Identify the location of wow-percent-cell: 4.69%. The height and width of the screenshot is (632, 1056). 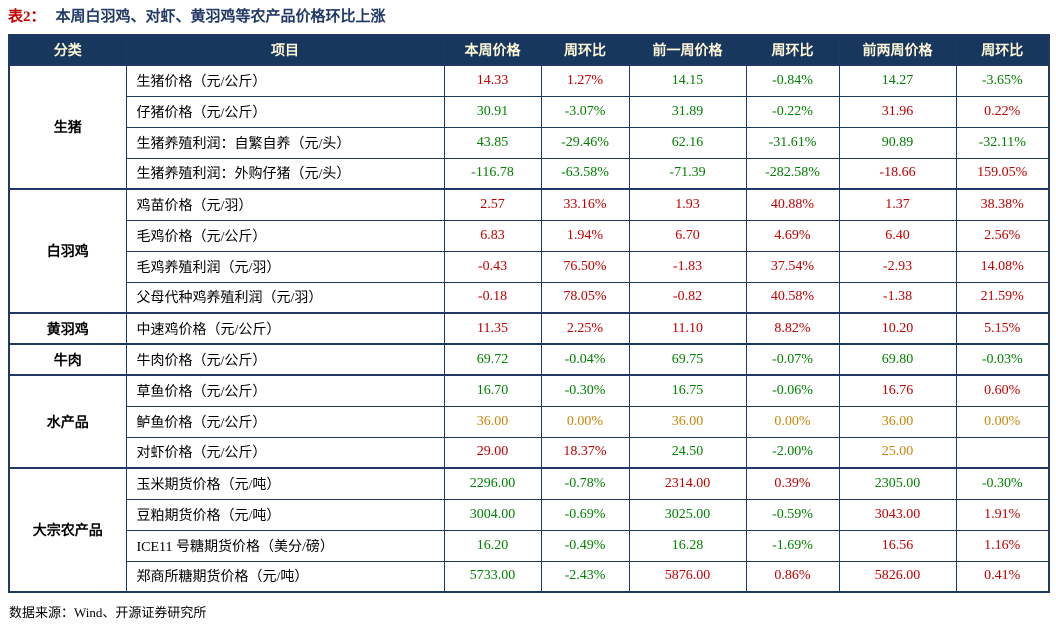
(792, 235).